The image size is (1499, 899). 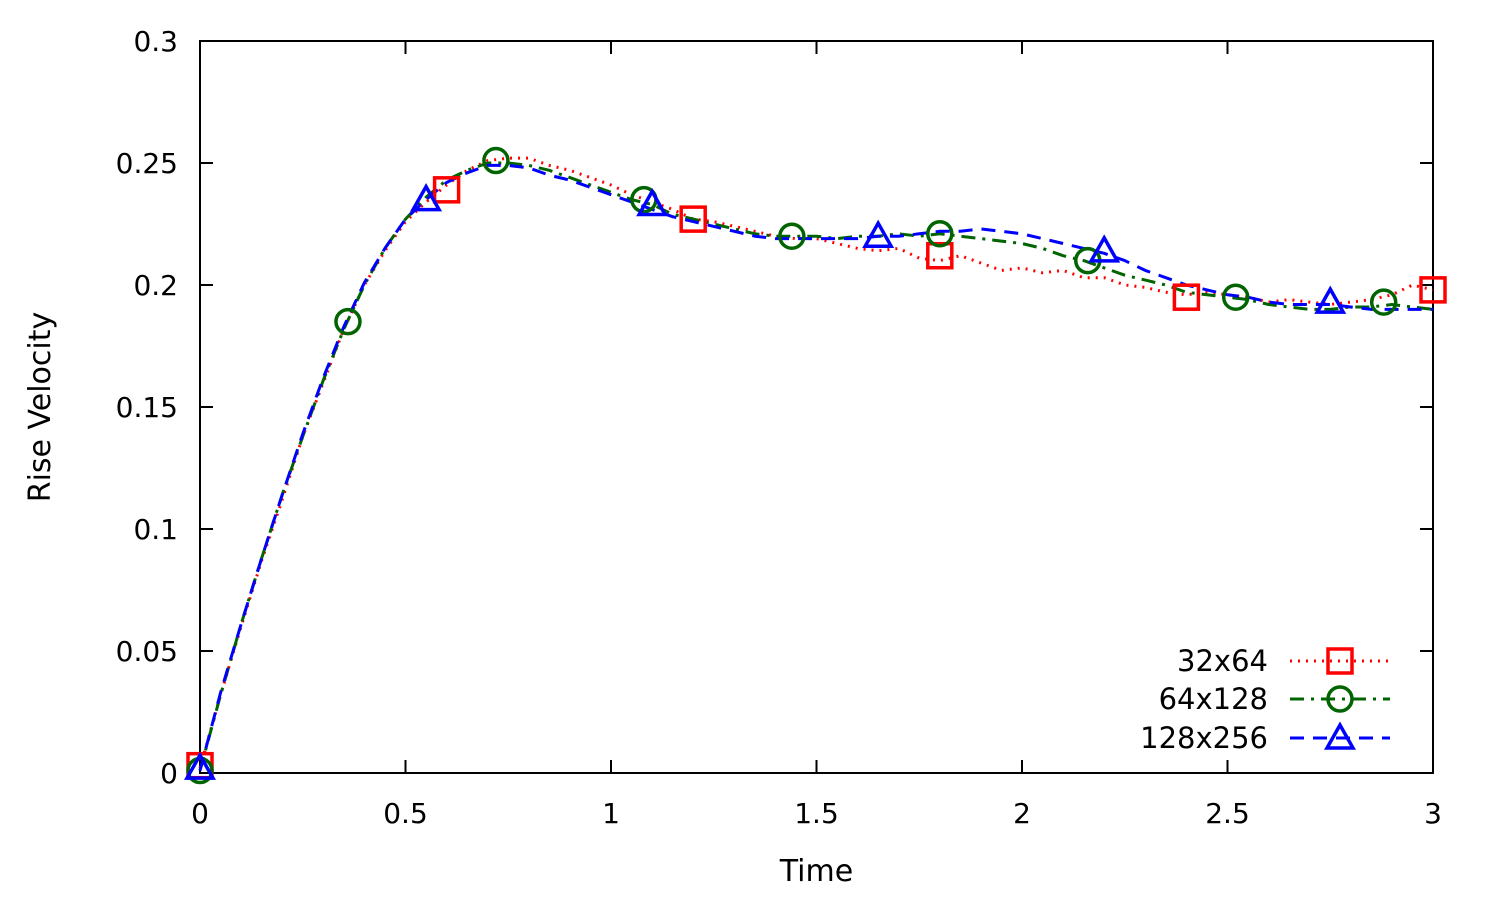 What do you see at coordinates (1340, 699) in the screenshot?
I see `legend-marker-circle` at bounding box center [1340, 699].